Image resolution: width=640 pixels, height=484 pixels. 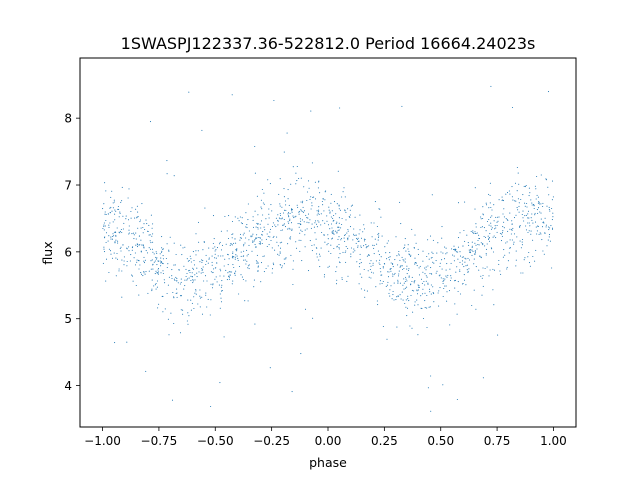 What do you see at coordinates (271, 441) in the screenshot?
I see `x-tick-label: −0.25` at bounding box center [271, 441].